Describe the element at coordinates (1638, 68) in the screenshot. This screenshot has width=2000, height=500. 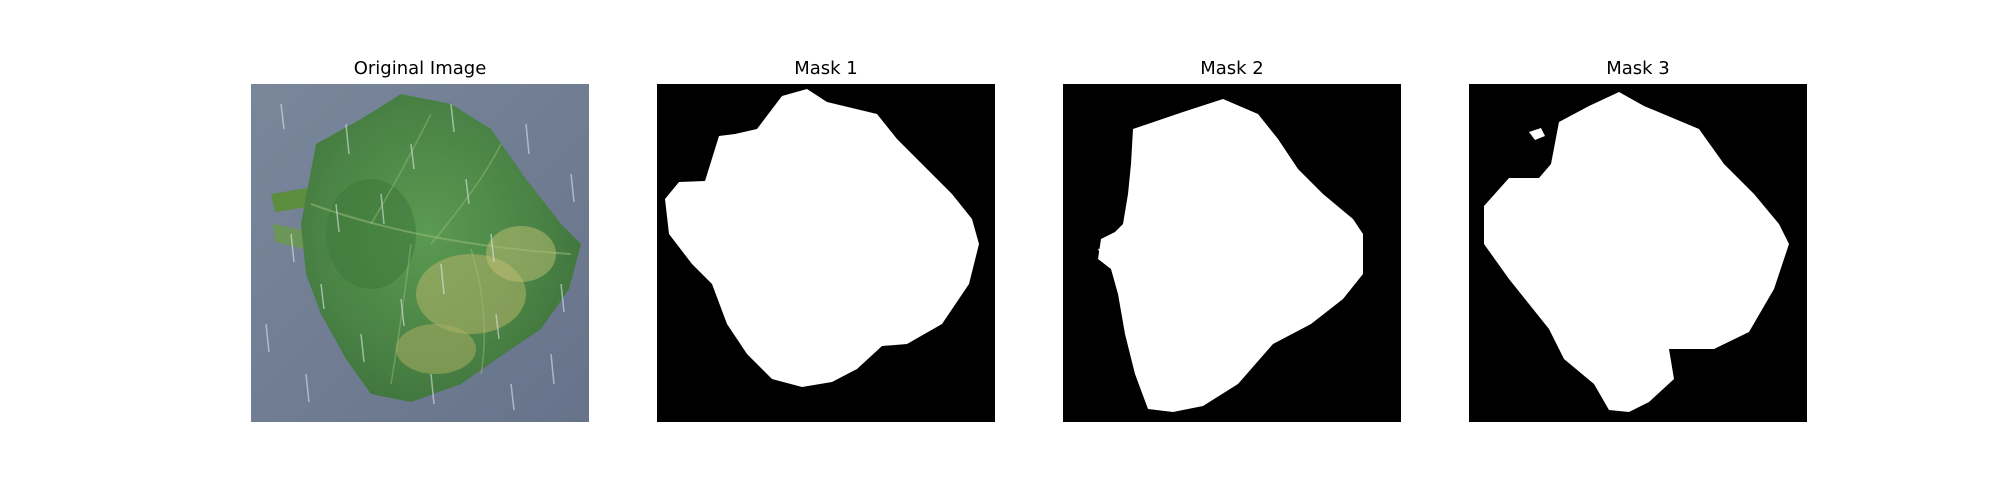
I see `panel-title-mask-3: Mask 3` at that location.